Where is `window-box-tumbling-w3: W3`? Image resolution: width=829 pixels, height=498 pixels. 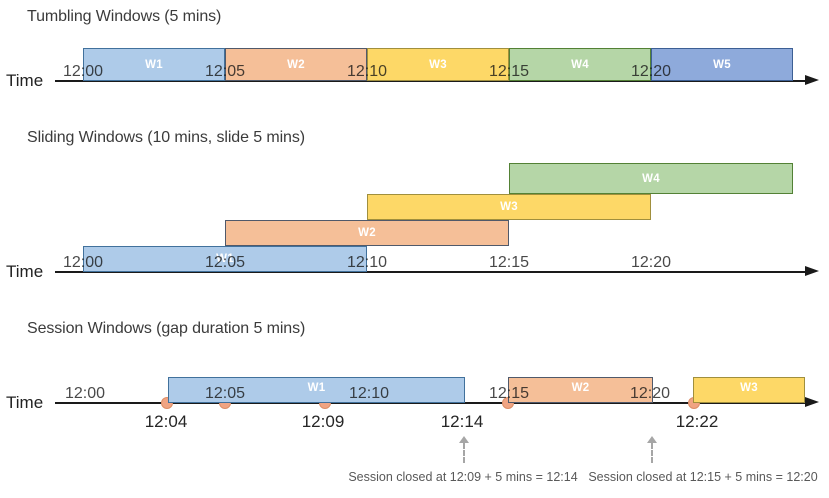
window-box-tumbling-w3: W3 is located at coordinates (438, 64).